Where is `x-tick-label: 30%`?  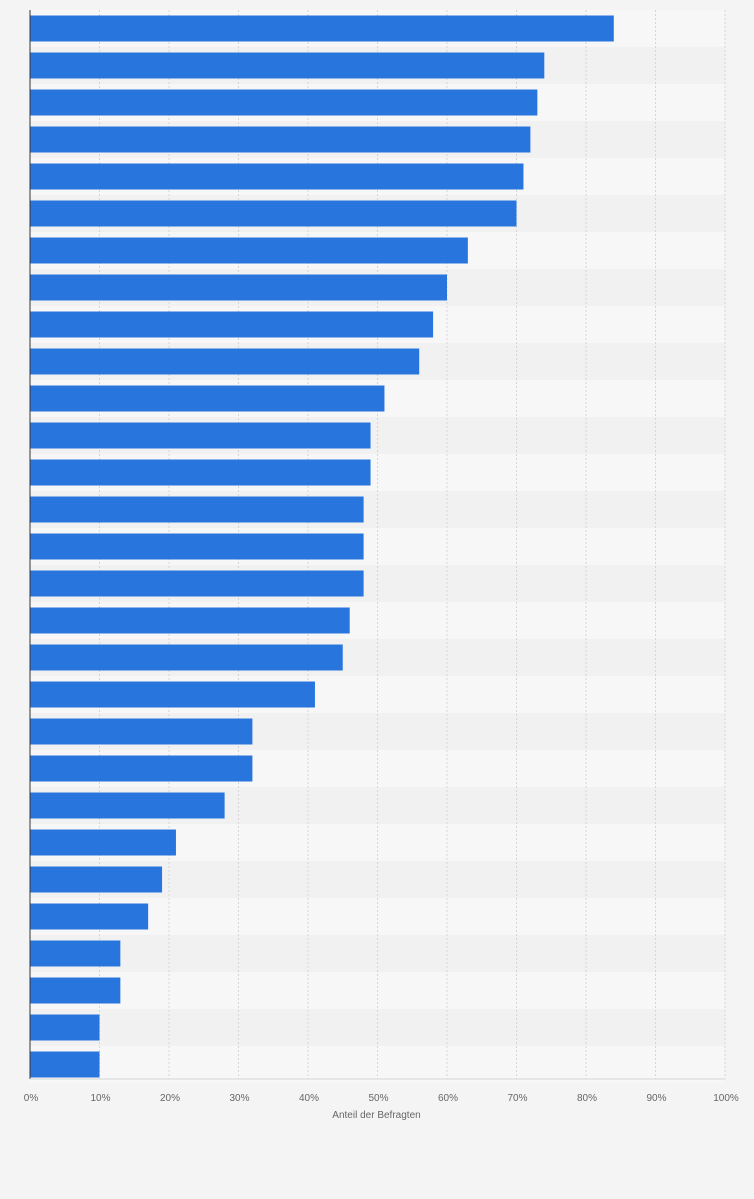 x-tick-label: 30% is located at coordinates (239, 1098).